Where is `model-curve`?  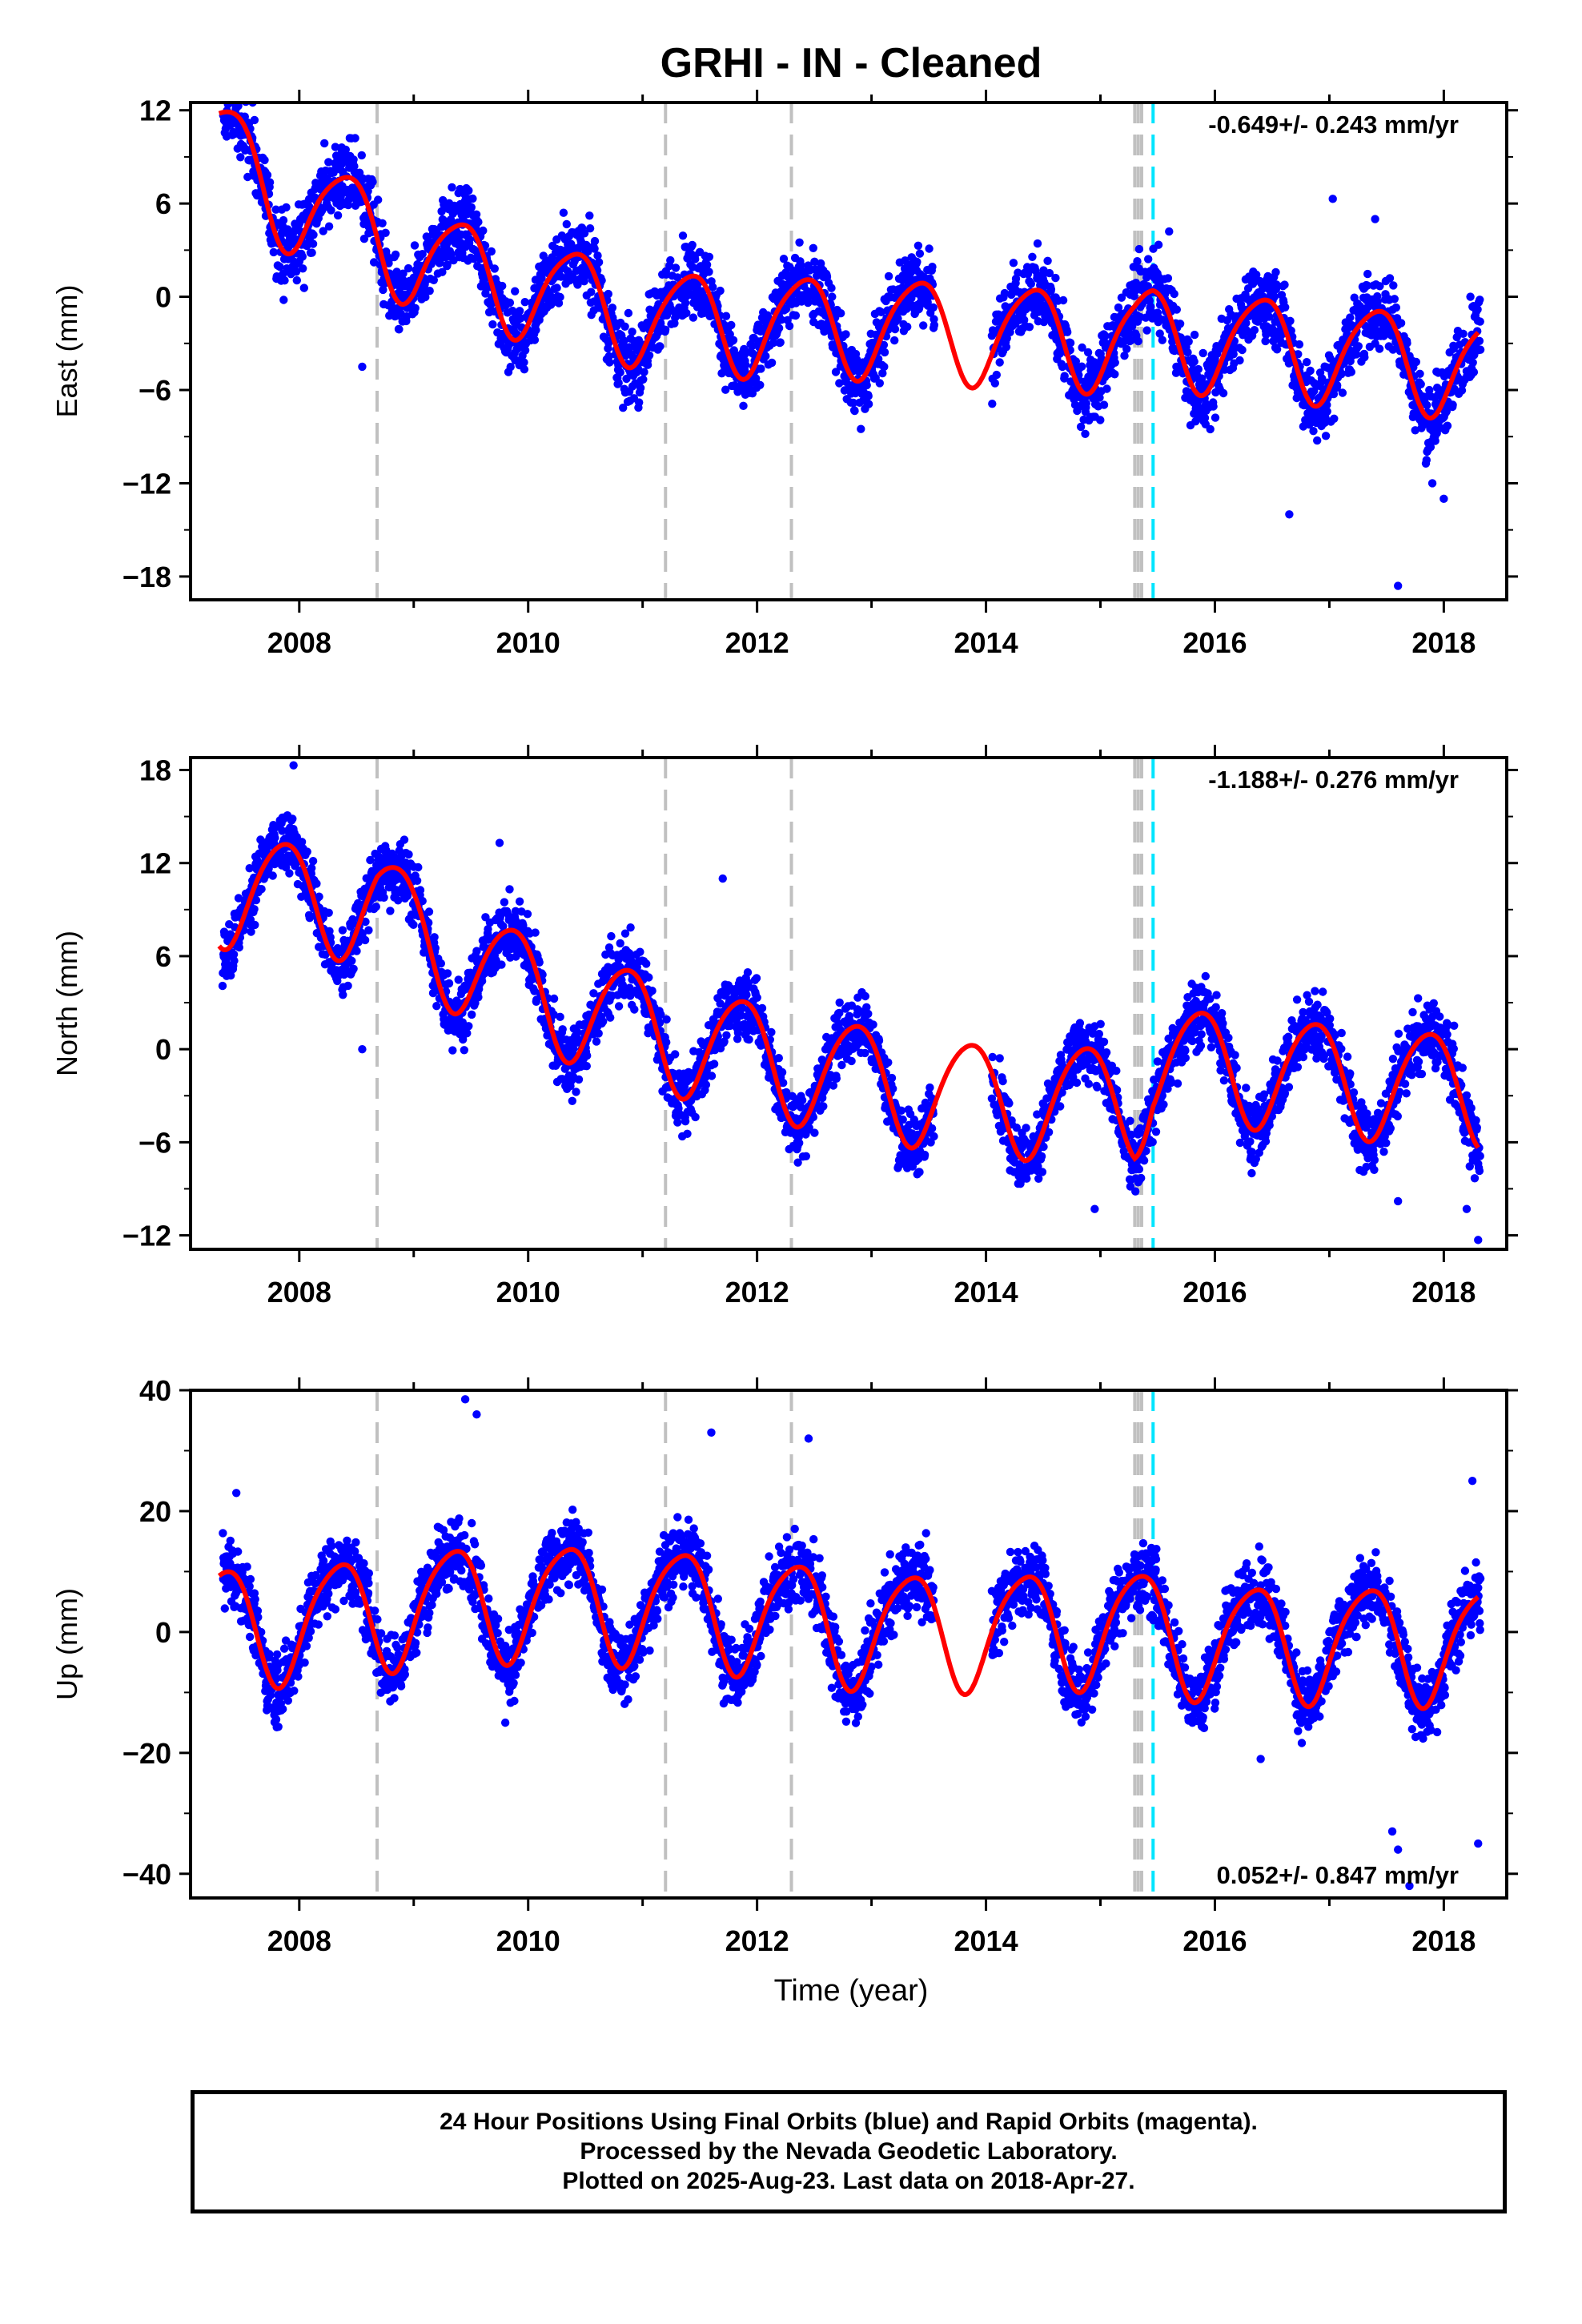 model-curve is located at coordinates (849, 265).